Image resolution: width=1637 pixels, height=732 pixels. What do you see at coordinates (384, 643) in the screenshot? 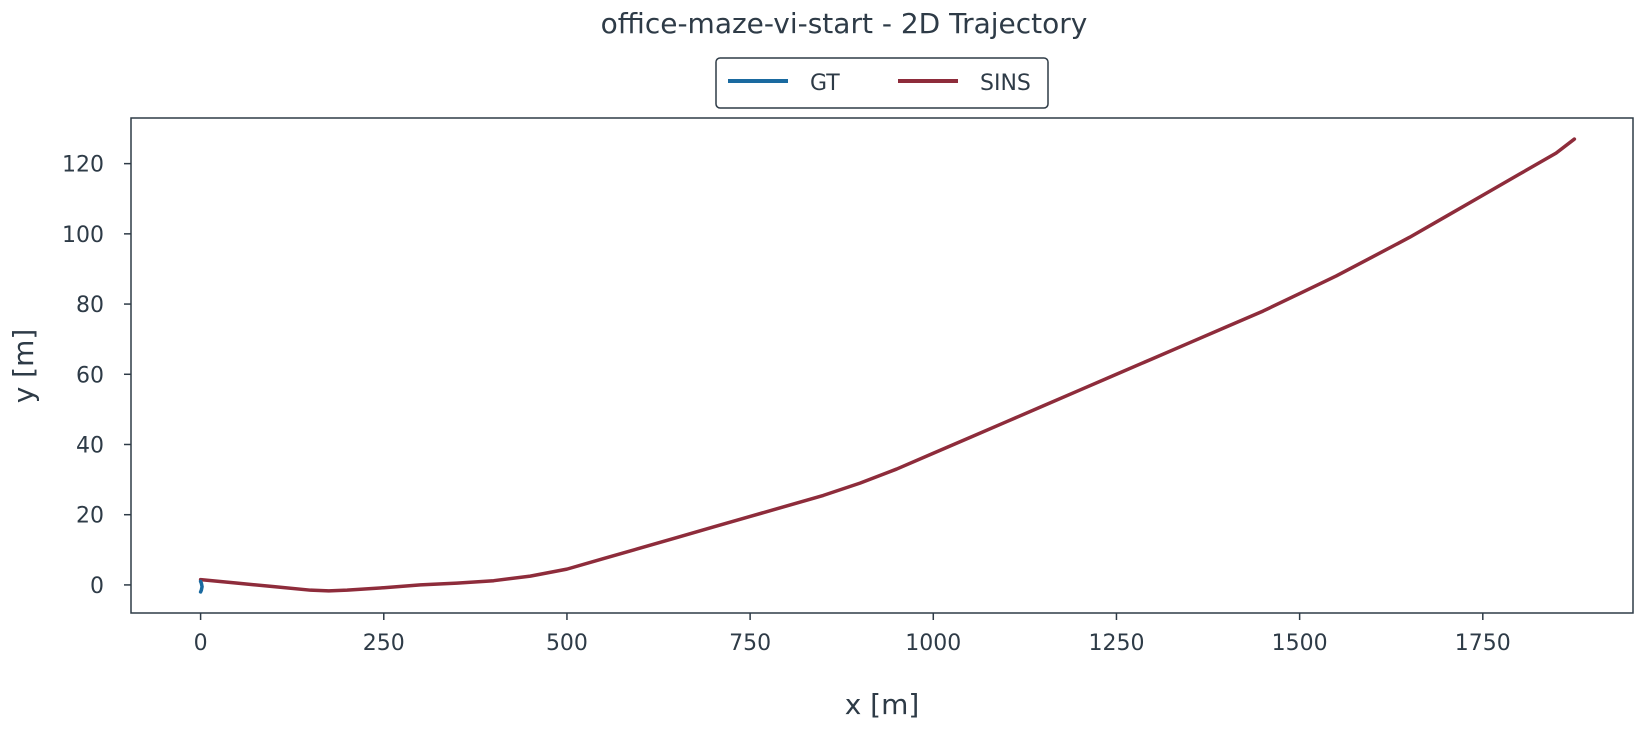
I see `x-tick-label: 250` at bounding box center [384, 643].